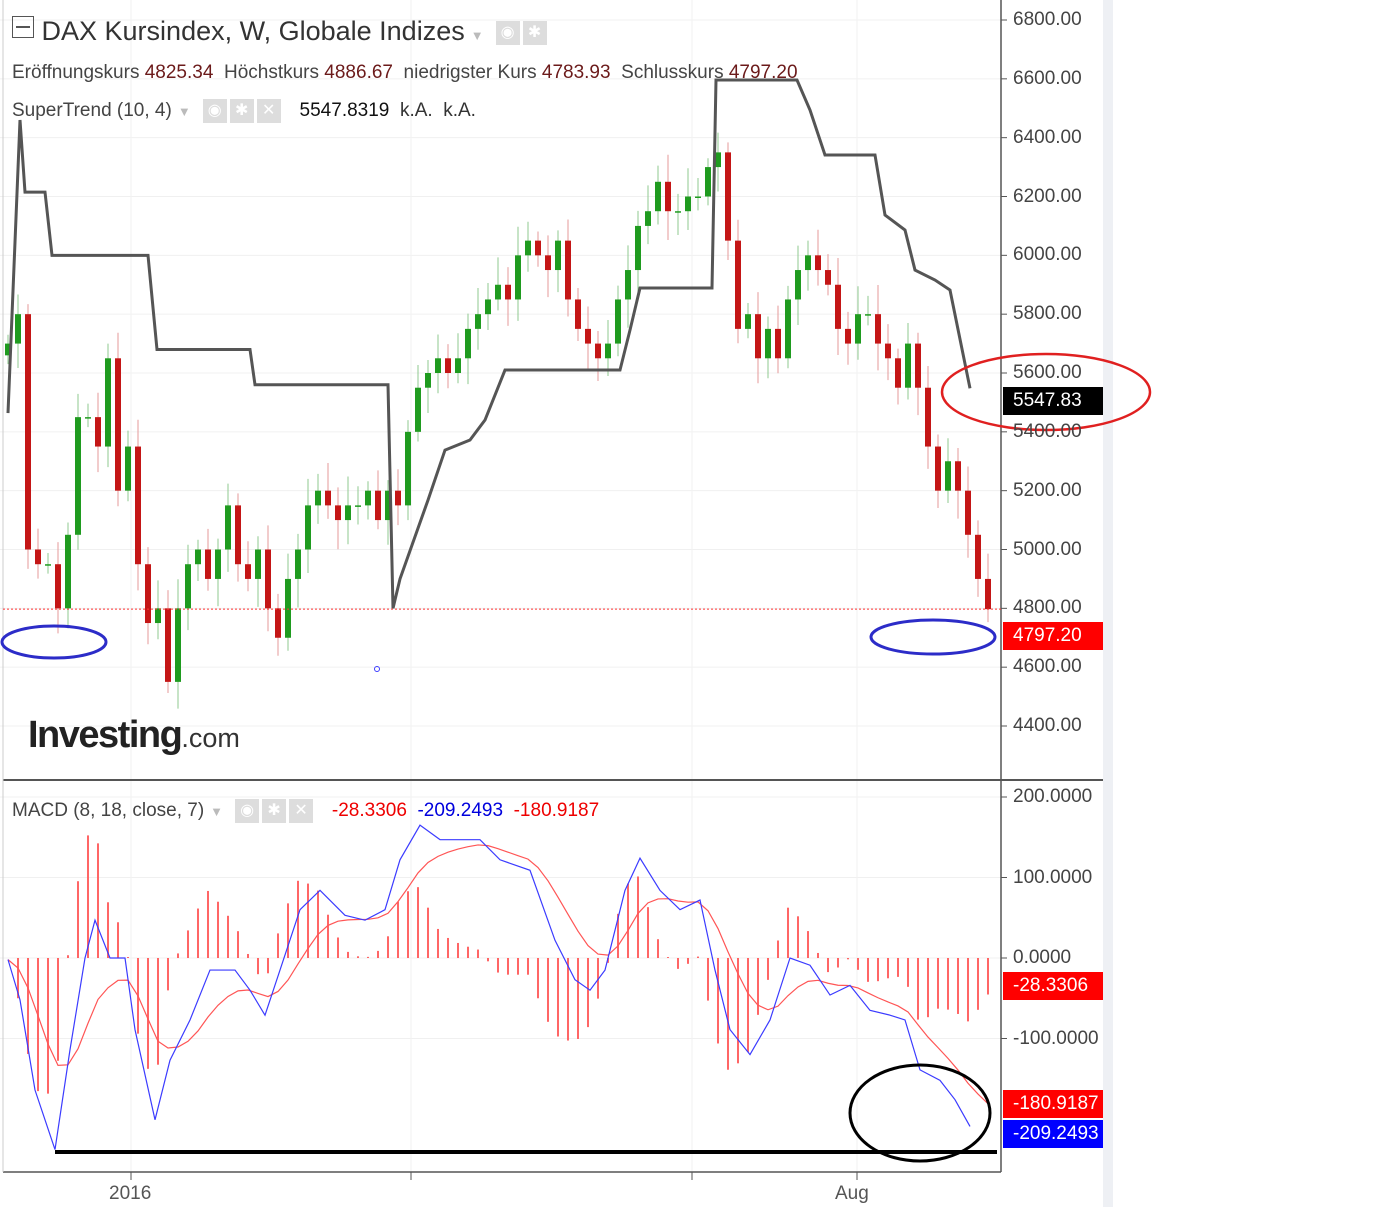 Image resolution: width=1389 pixels, height=1207 pixels. I want to click on macd-tick-label: 200.0000, so click(1053, 796).